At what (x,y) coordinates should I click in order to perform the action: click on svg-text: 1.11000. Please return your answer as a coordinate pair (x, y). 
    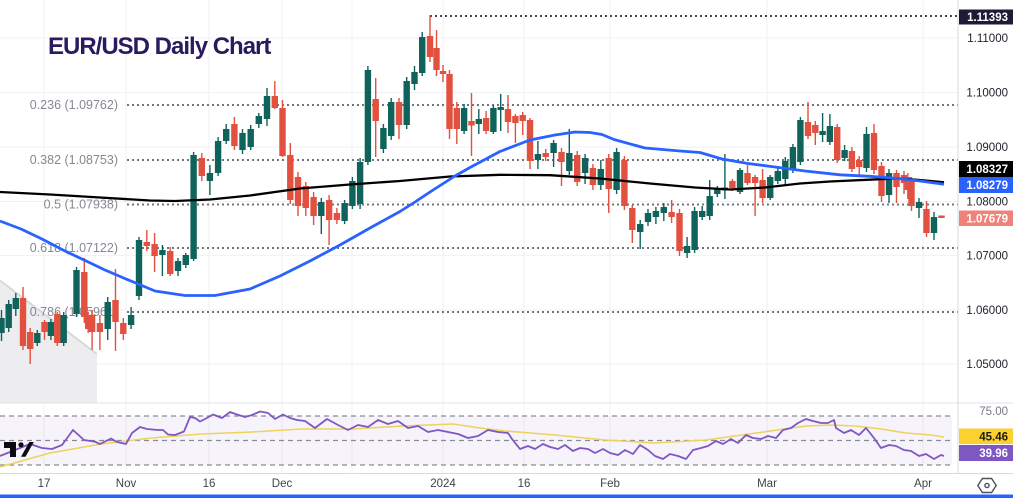
    Looking at the image, I should click on (987, 39).